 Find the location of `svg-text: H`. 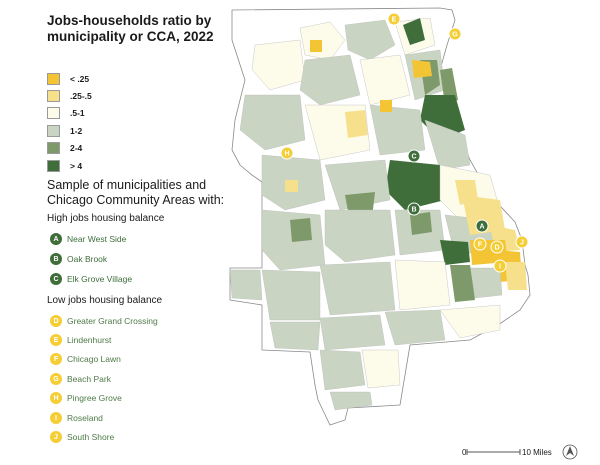

svg-text: H is located at coordinates (286, 154).